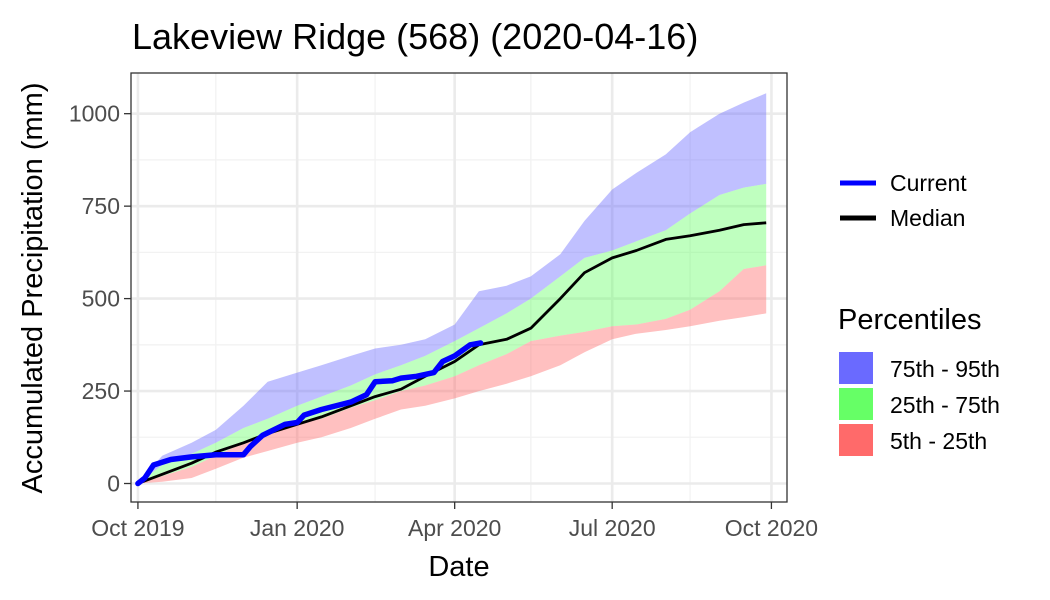 This screenshot has width=1050, height=600. What do you see at coordinates (903, 200) in the screenshot?
I see `legend-lines: Current Median` at bounding box center [903, 200].